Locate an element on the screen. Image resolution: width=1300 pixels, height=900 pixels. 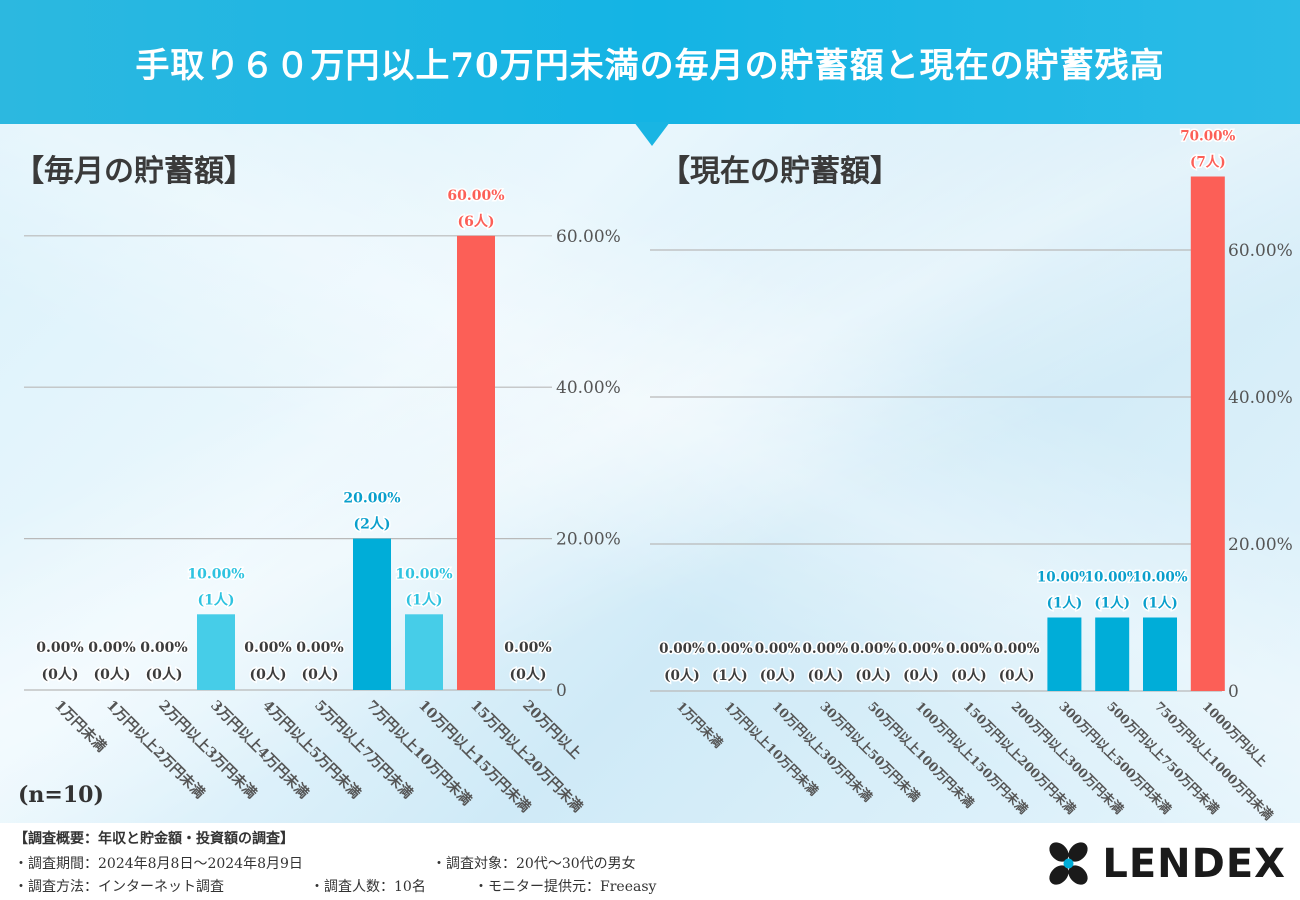
title-banner: 手取り６０万円以上70万円未満の毎月の貯蓄額と現在の貯蓄残高 is located at coordinates (650, 62).